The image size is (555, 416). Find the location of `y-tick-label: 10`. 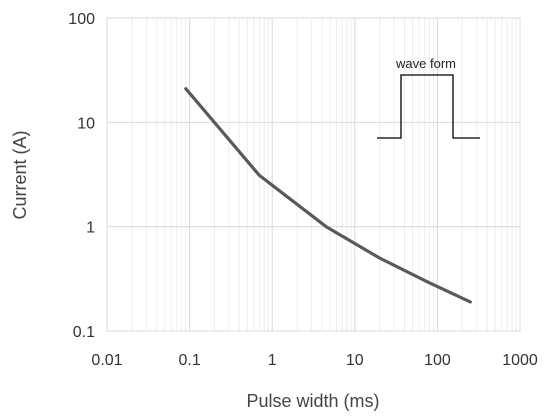

y-tick-label: 10 is located at coordinates (86, 123).